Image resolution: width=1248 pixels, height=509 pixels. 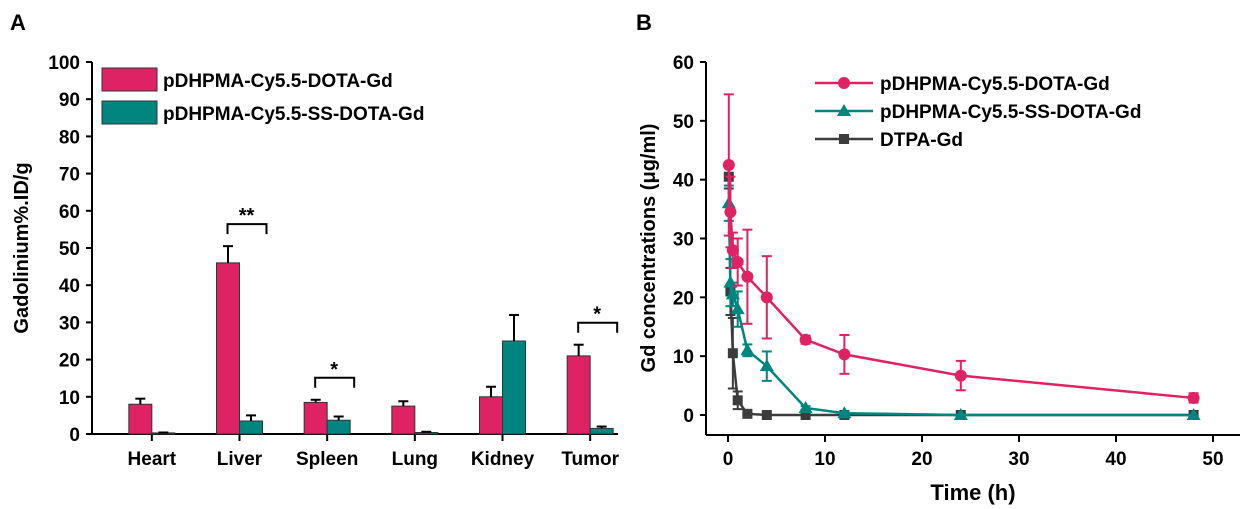 I want to click on significance-label: **, so click(x=247, y=216).